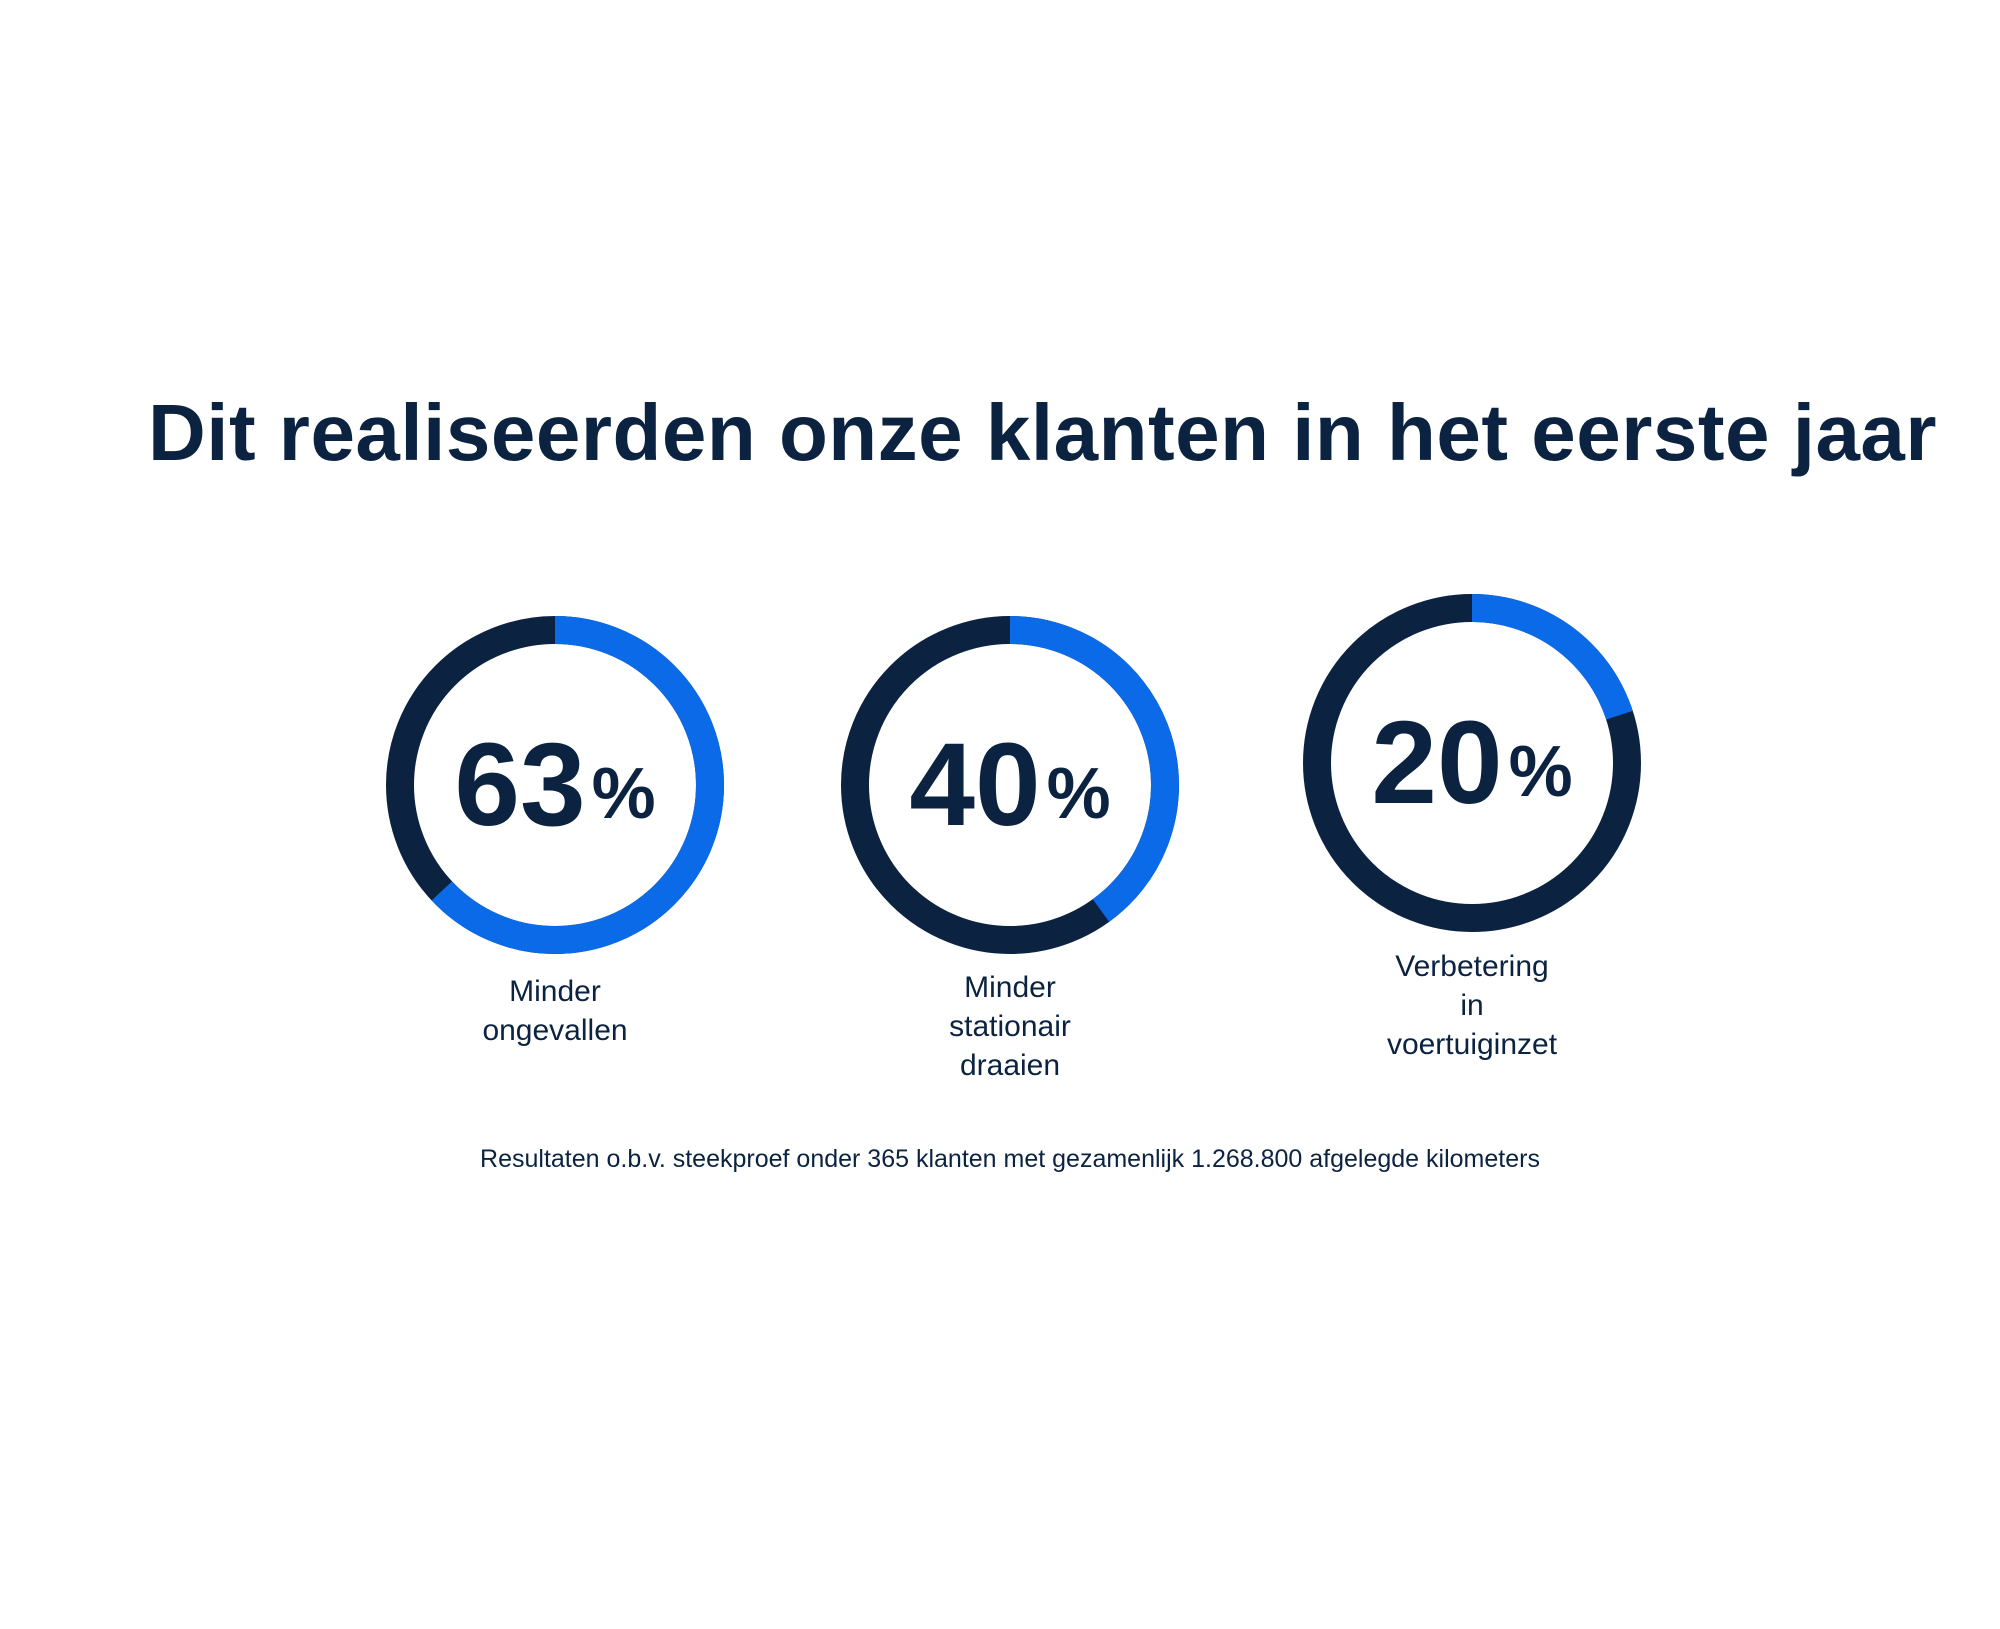 The image size is (2000, 1629). I want to click on donut-chart-idling: 40%, so click(1010, 785).